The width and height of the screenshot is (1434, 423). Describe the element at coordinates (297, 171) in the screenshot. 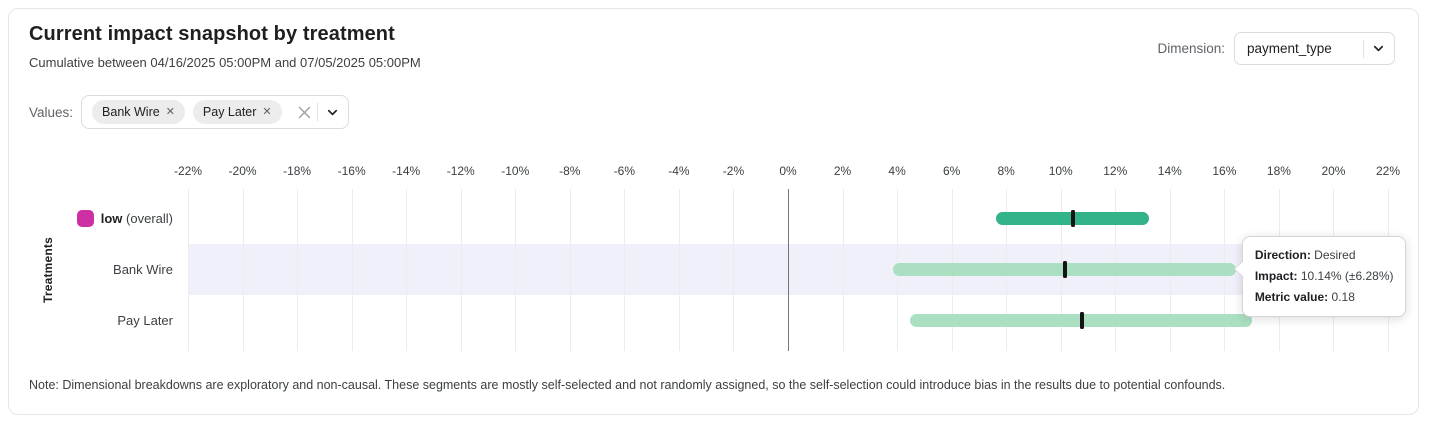

I see `x-axis-tick-label: -18%` at that location.